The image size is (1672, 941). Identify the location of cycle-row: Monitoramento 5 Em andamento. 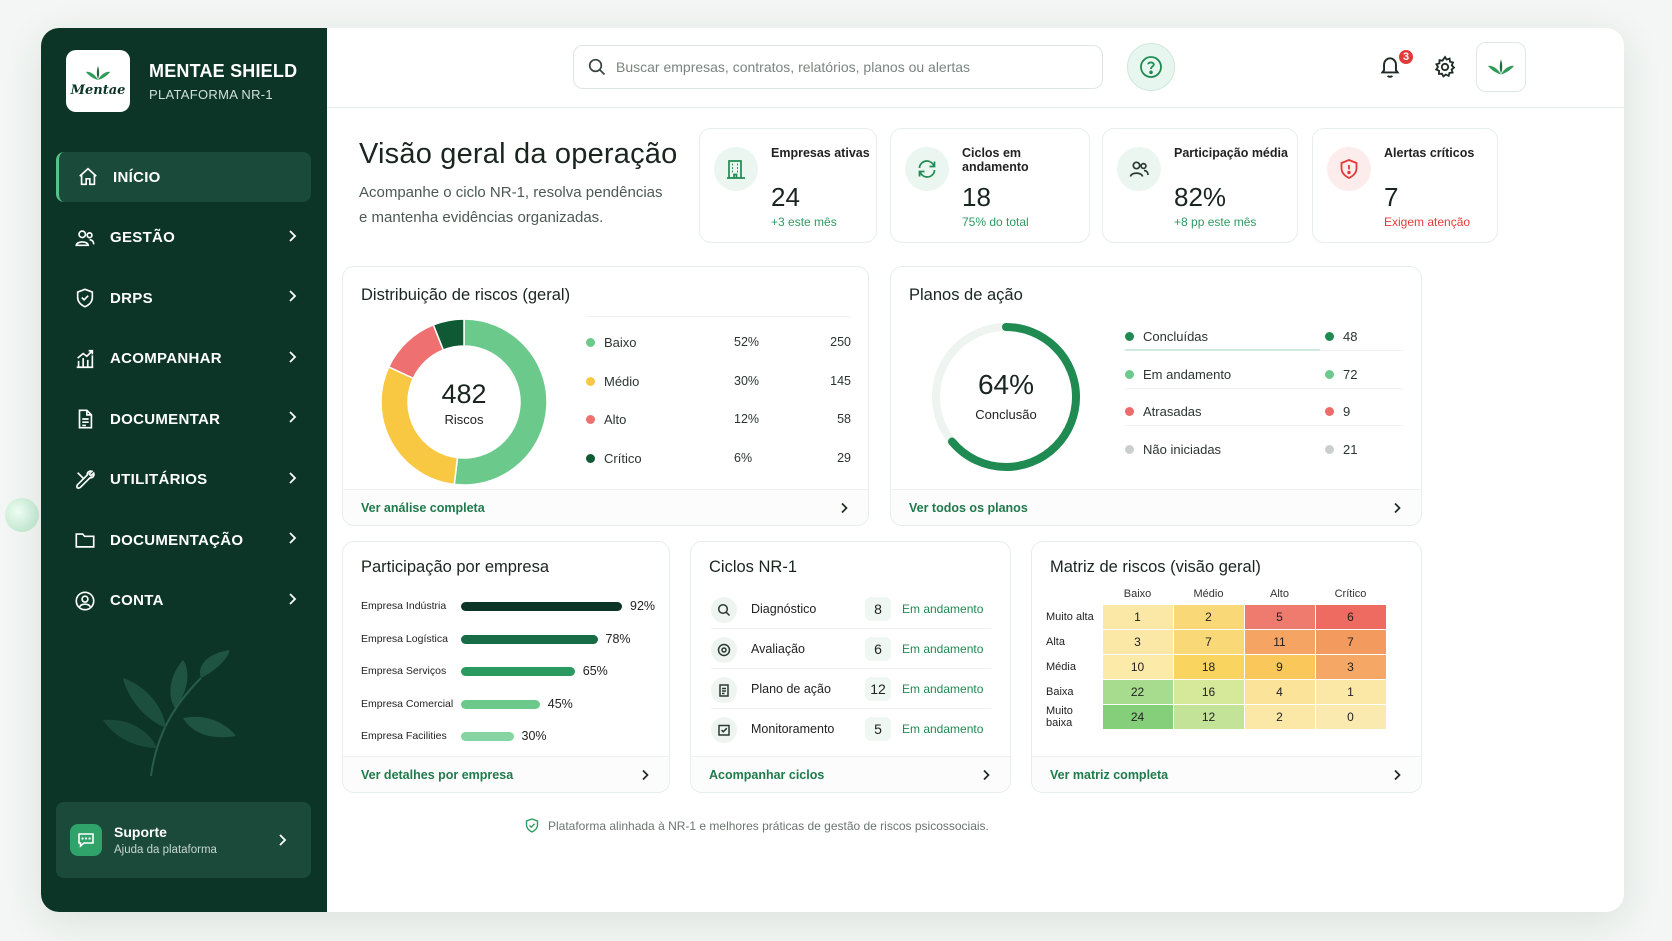
(851, 729).